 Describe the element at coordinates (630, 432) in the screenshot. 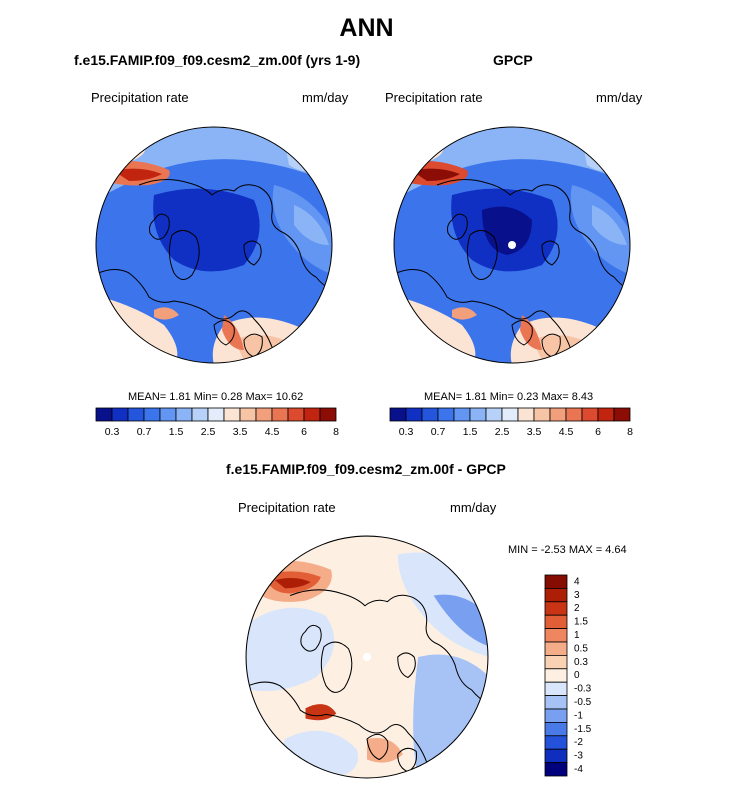

I see `colorbar-tick-label: 8` at that location.